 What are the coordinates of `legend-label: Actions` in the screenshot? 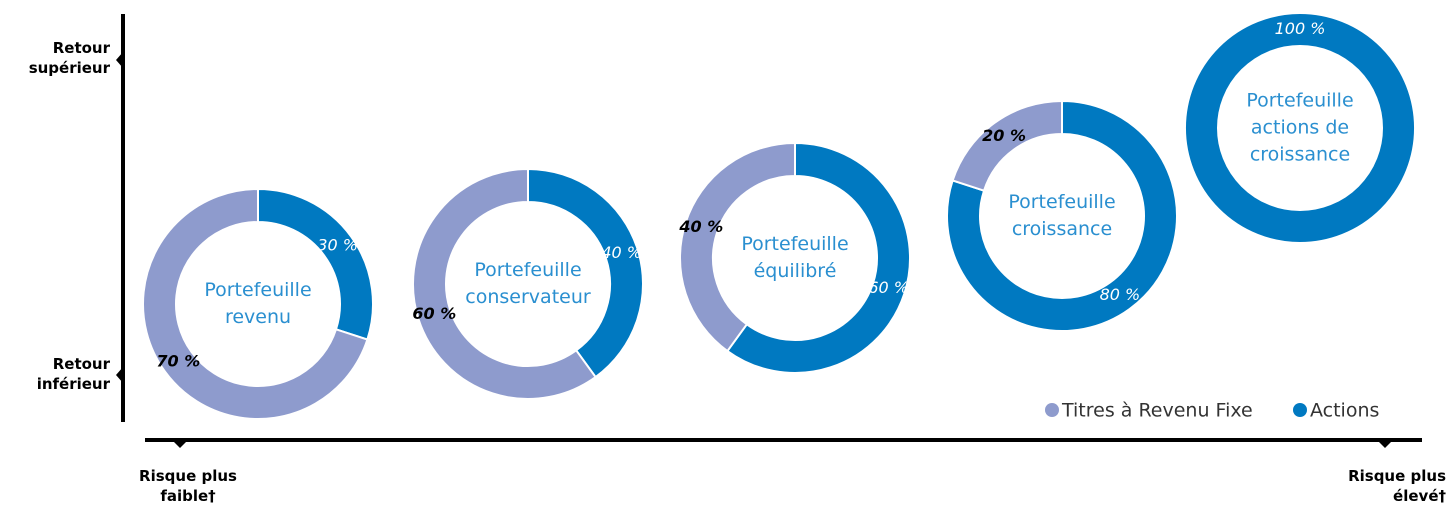 It's located at (1344, 411).